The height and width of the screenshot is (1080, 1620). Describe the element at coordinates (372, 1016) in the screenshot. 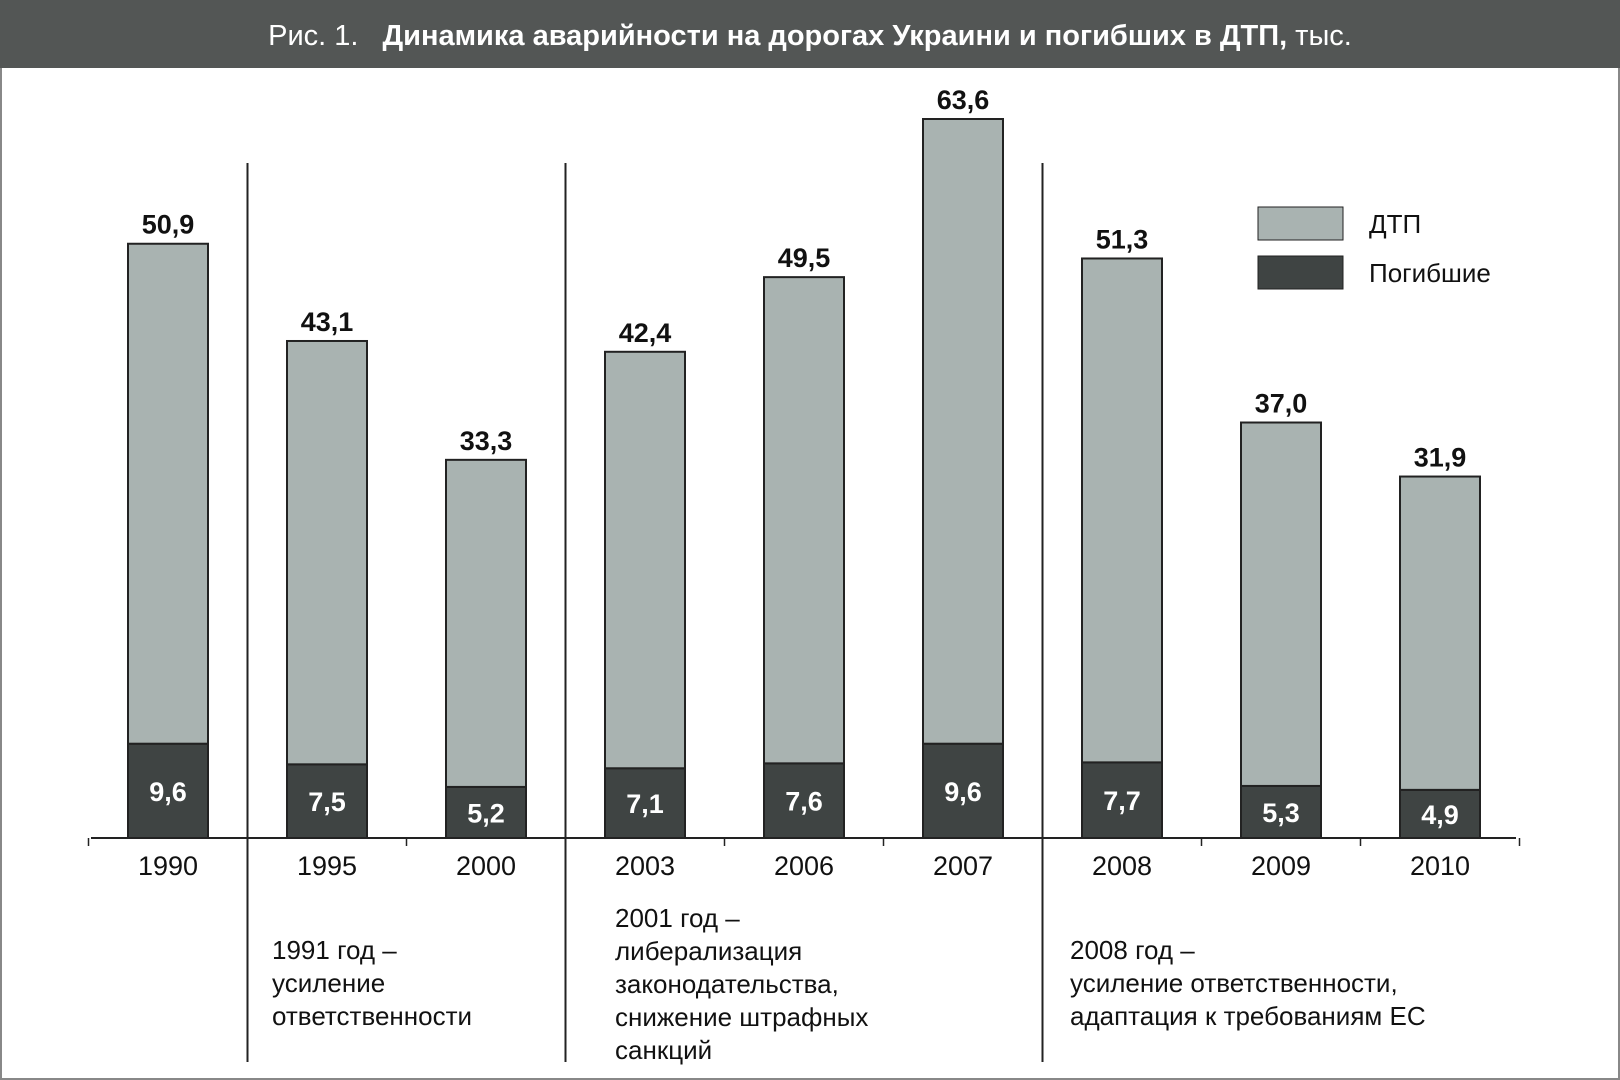

I see `annotation-line: ответственности` at that location.